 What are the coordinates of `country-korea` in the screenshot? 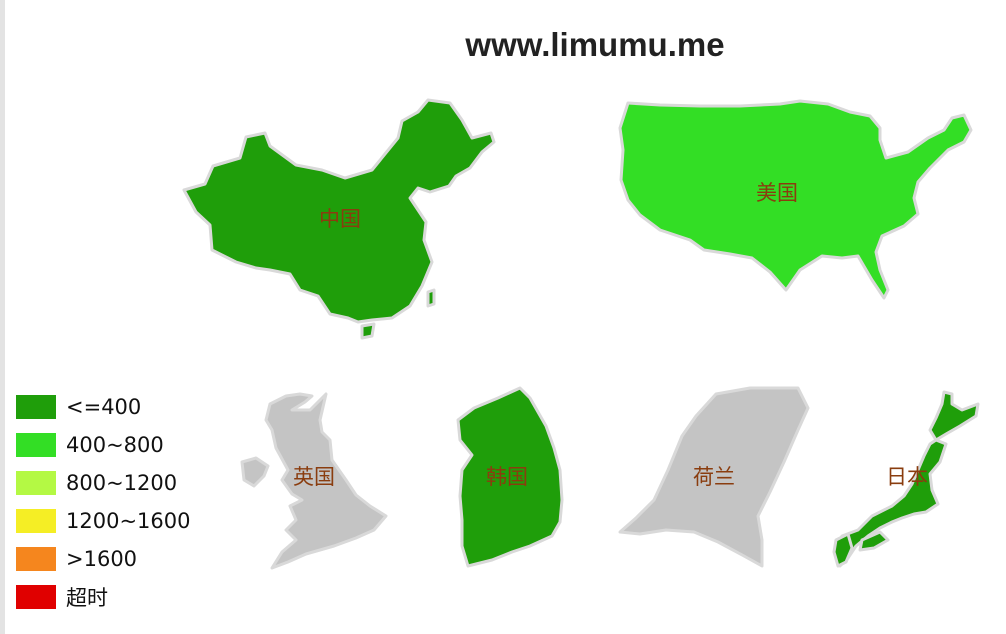 It's located at (510, 477).